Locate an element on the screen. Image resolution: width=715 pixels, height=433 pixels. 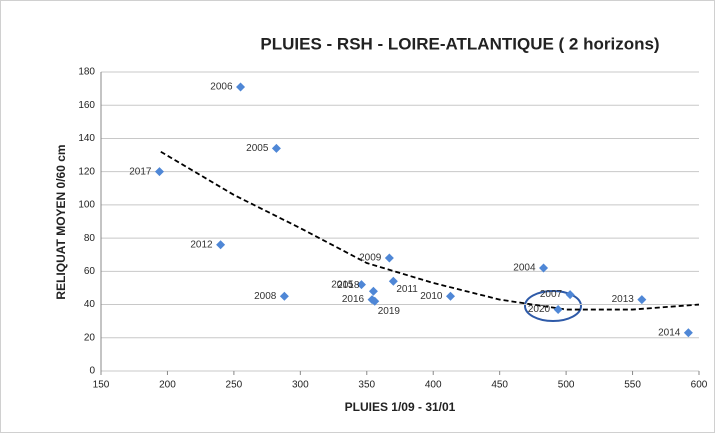
x-axis-label: PLUIES 1/09 - 31/01 is located at coordinates (400, 407).